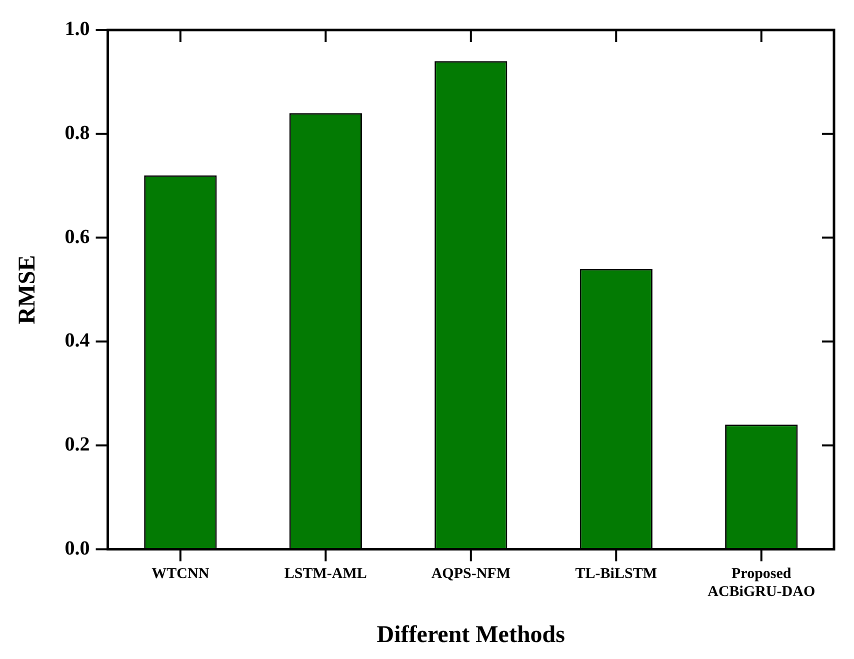  What do you see at coordinates (616, 574) in the screenshot?
I see `x-tick-label: TL-BiLSTM` at bounding box center [616, 574].